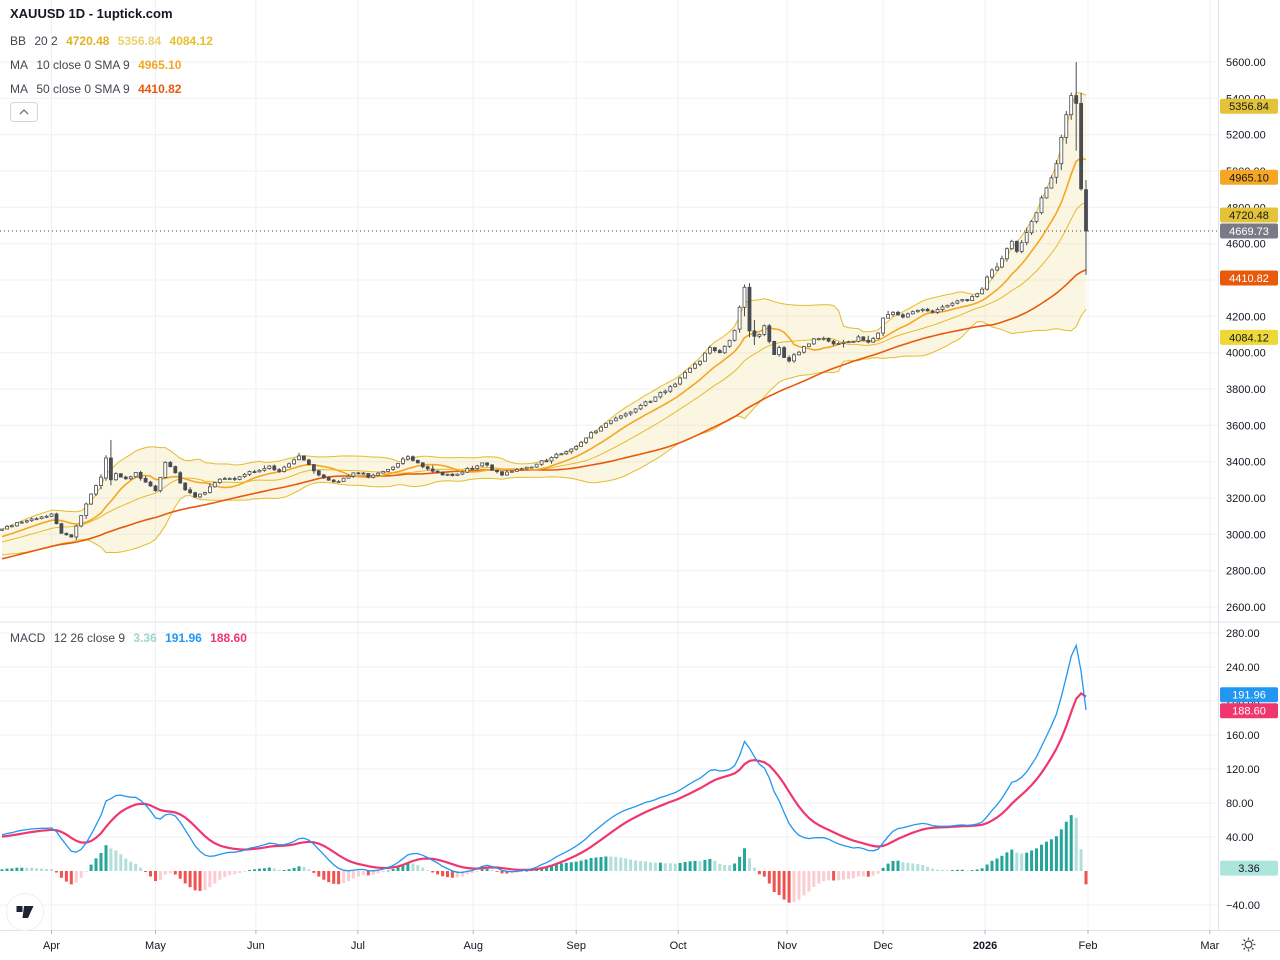 This screenshot has height=960, width=1280. Describe the element at coordinates (1249, 781) in the screenshot. I see `axis-badges: 191.96 188.60 3.36` at that location.